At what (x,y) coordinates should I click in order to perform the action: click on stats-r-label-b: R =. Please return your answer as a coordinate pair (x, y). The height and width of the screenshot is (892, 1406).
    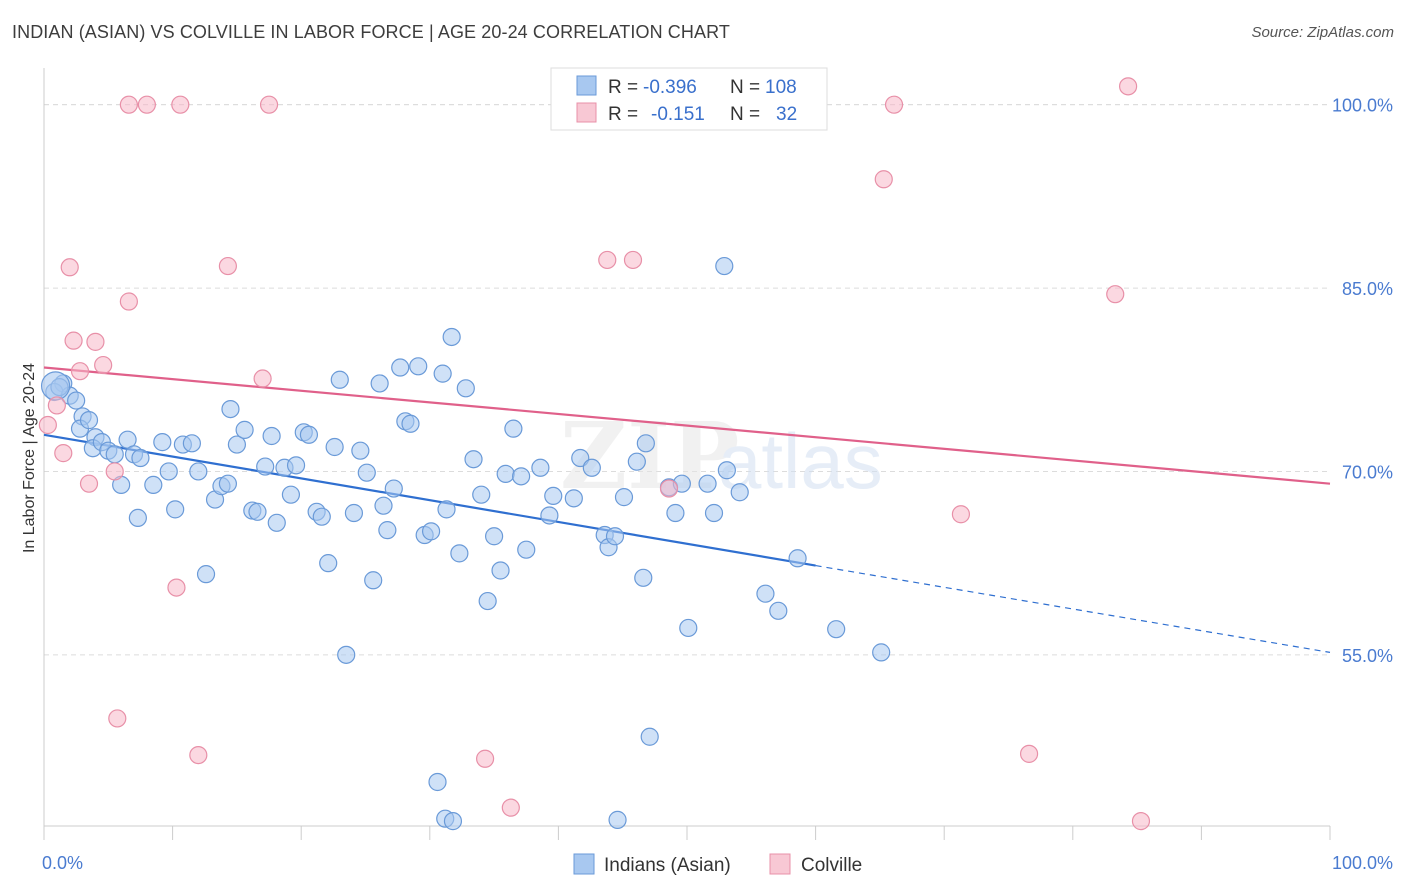
    Looking at the image, I should click on (623, 114).